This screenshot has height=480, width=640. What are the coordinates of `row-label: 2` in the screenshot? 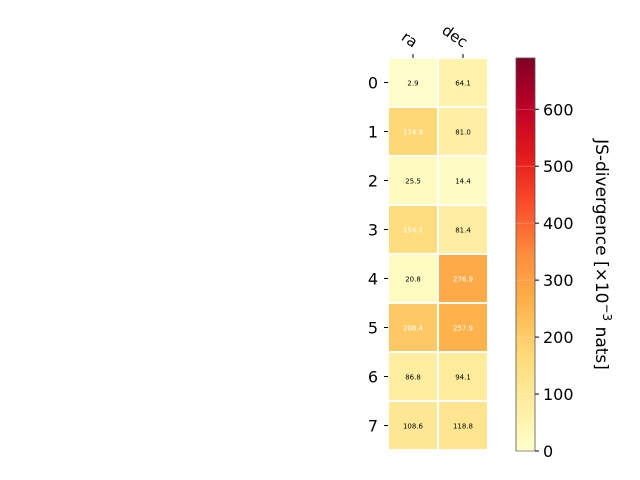 It's located at (373, 181).